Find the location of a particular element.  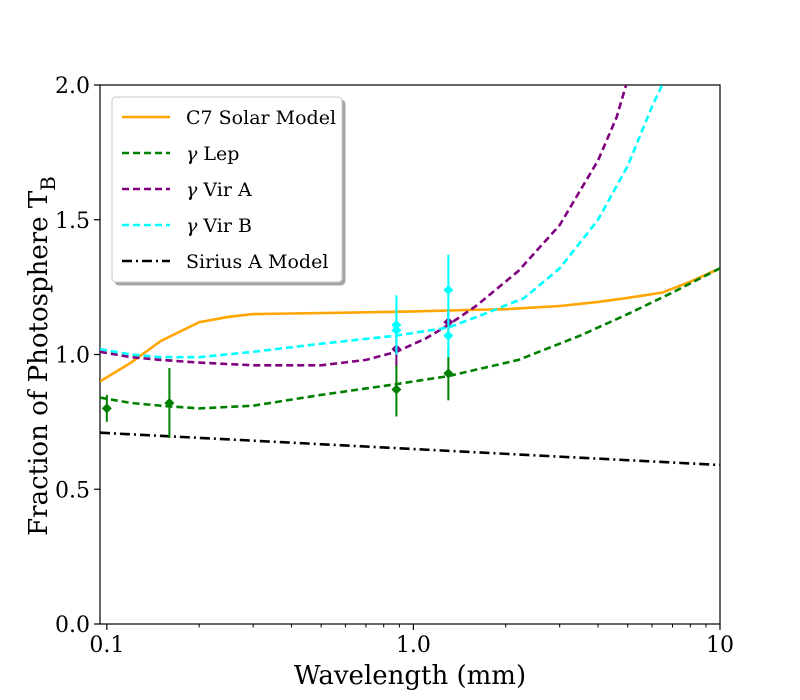

legend-label: C7 Solar Model is located at coordinates (261, 118).